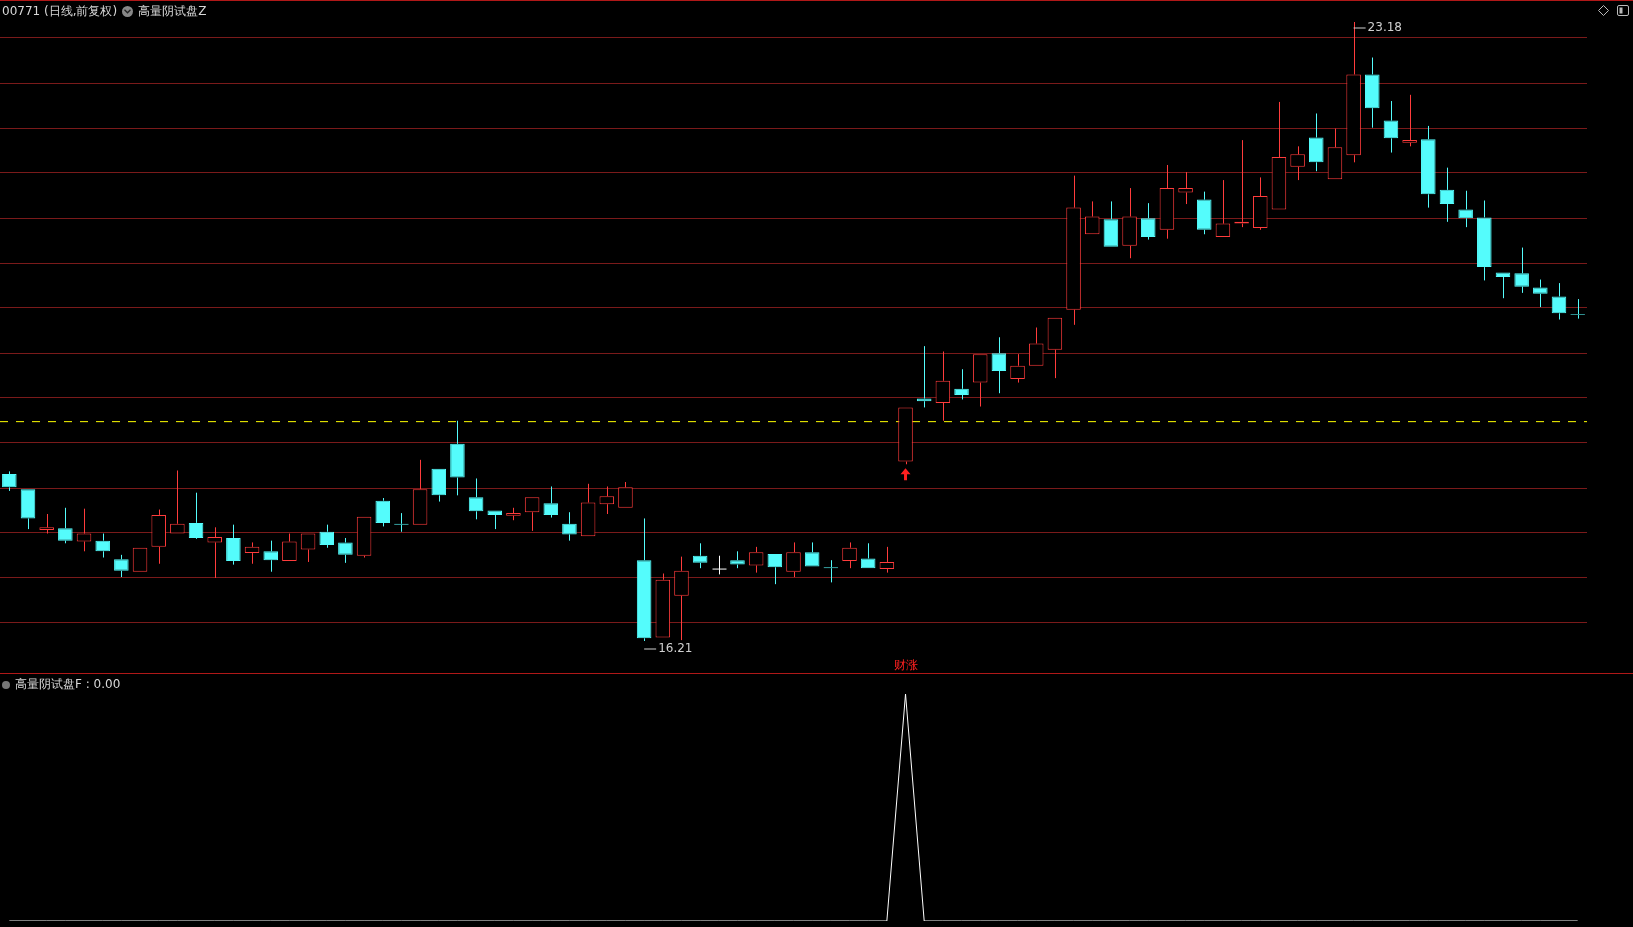  What do you see at coordinates (1384, 27) in the screenshot?
I see `annotation: 23.18` at bounding box center [1384, 27].